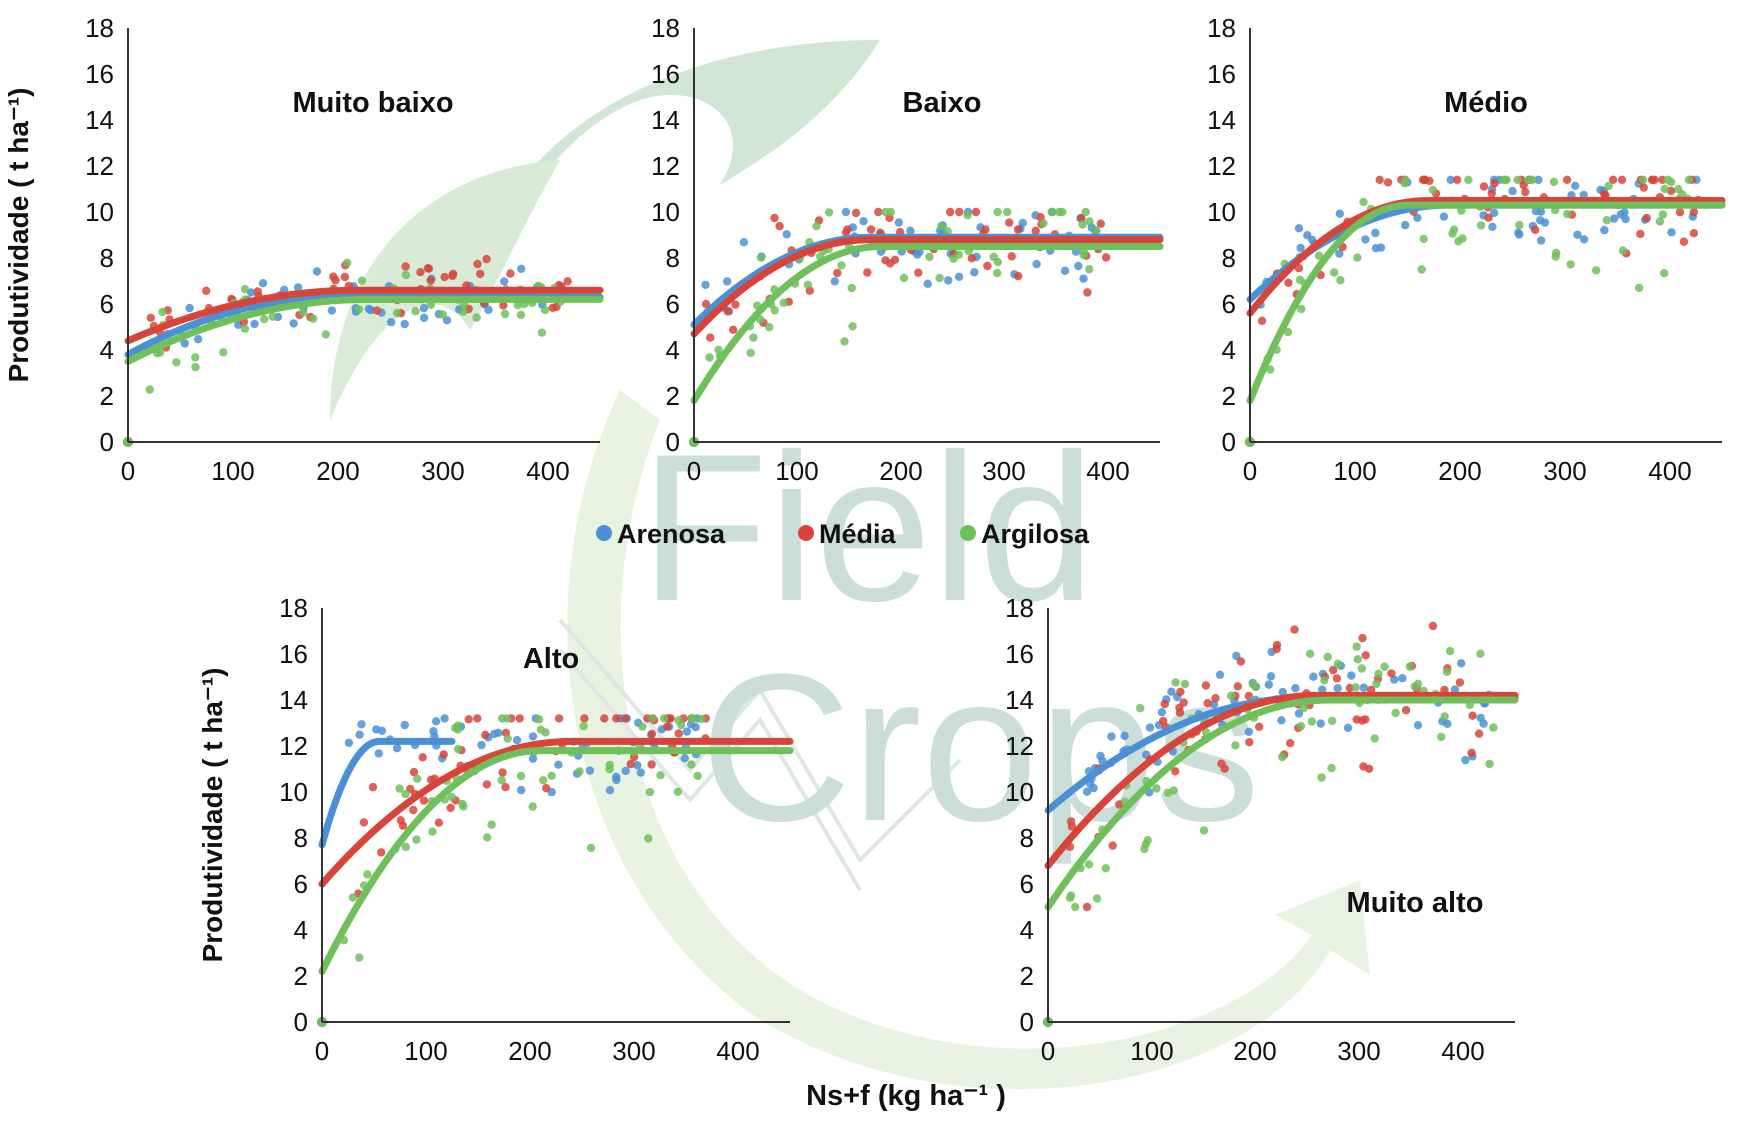  I want to click on panel-medio-y-ticks: 0 2 4 6 8 10 12 14 16 18, so click(1221, 235).